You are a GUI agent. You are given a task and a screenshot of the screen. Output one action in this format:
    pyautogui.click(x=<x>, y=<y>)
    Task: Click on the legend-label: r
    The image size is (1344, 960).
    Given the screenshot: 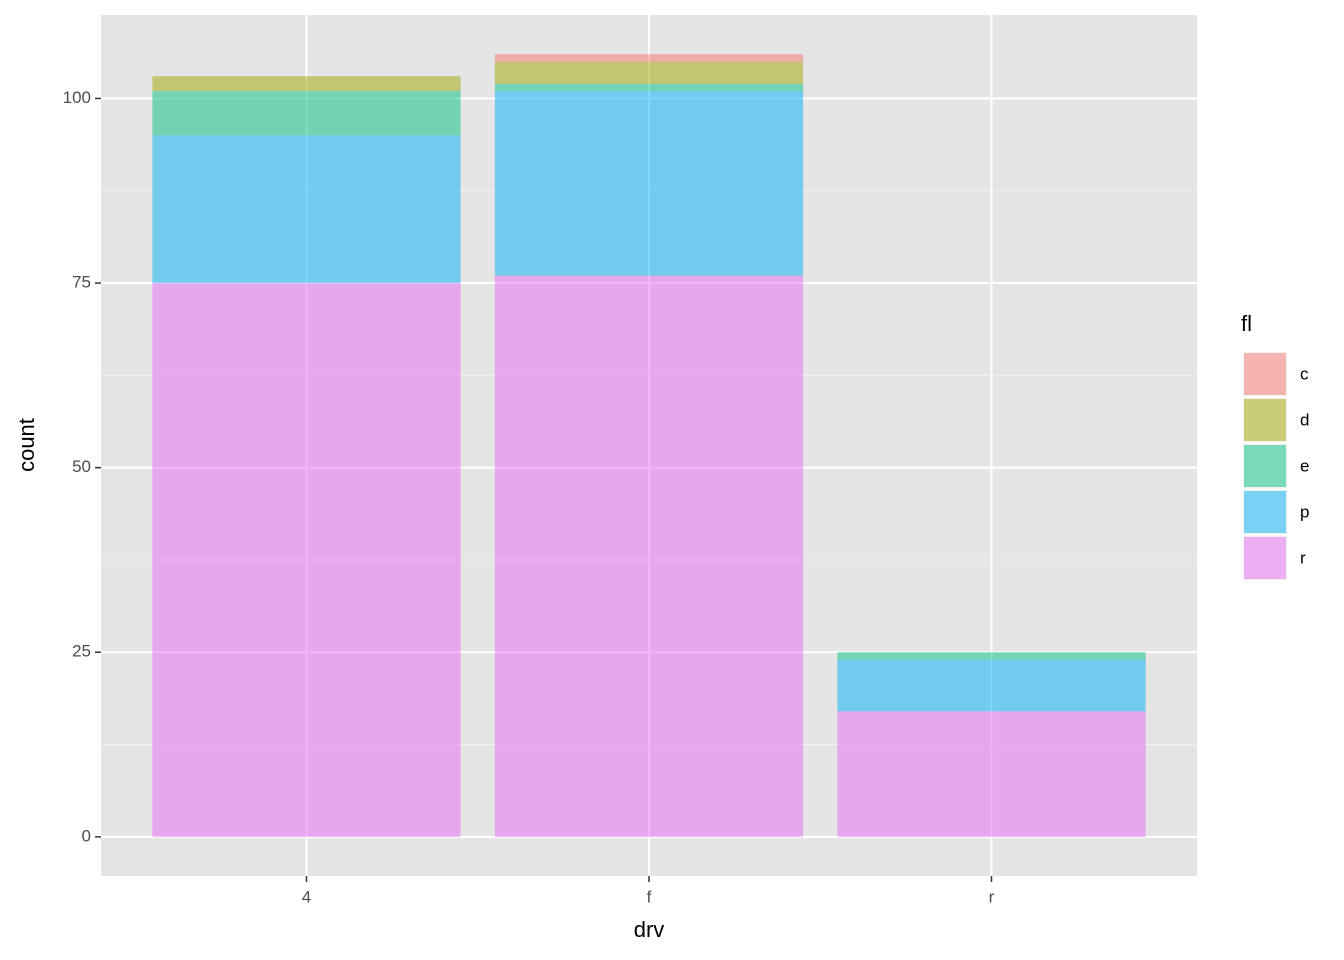 What is the action you would take?
    pyautogui.click(x=1303, y=557)
    